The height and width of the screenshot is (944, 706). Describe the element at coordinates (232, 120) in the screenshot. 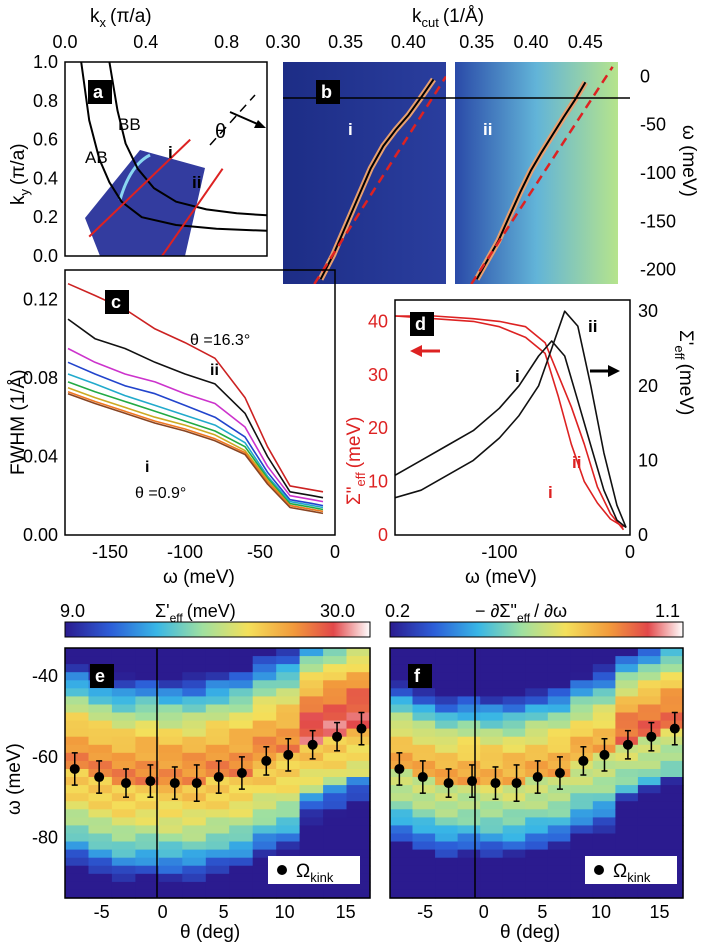

I see `dashed-direction-line` at that location.